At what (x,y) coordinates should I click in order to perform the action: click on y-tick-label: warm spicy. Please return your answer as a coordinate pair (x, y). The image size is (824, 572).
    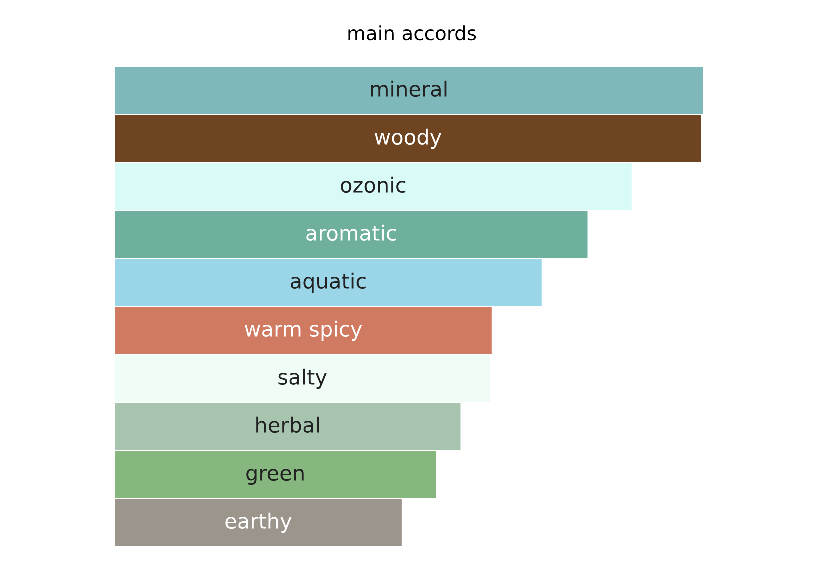
    Looking at the image, I should click on (303, 331).